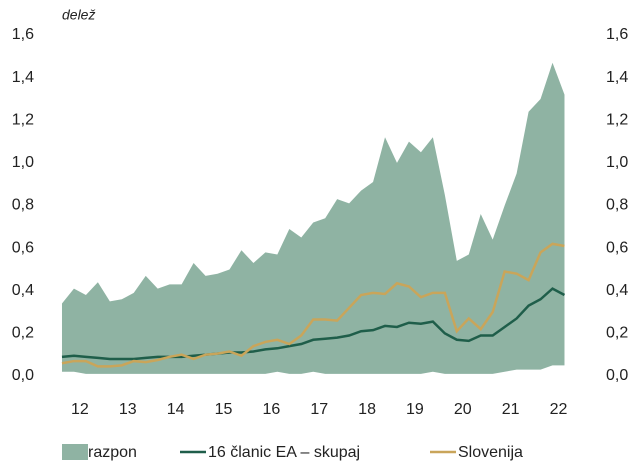 The image size is (633, 463). Describe the element at coordinates (176, 409) in the screenshot. I see `x-tick-label: 14` at that location.